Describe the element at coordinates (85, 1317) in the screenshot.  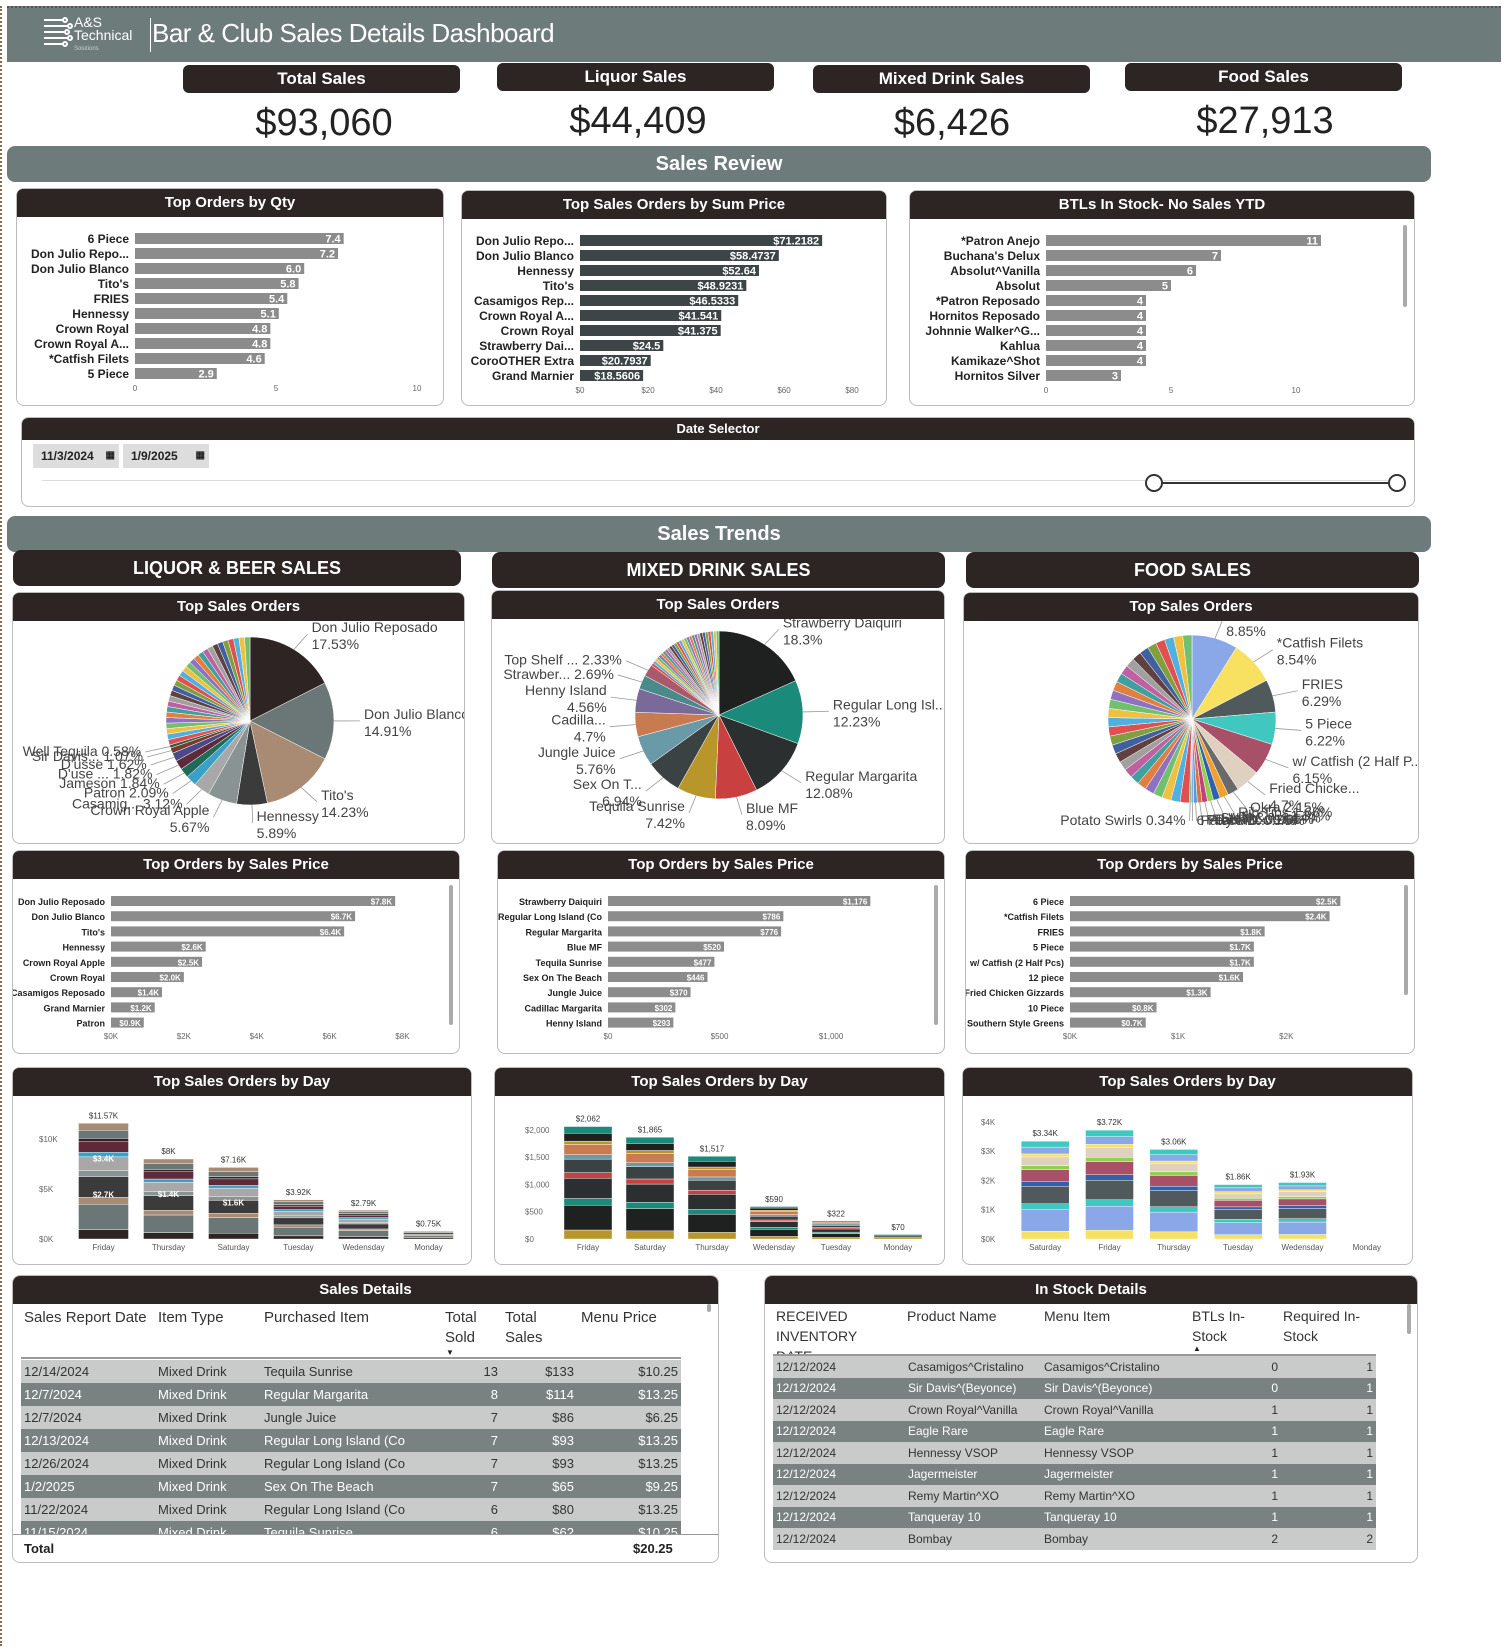
I see `col-sales-report-date: Sales Report Date` at that location.